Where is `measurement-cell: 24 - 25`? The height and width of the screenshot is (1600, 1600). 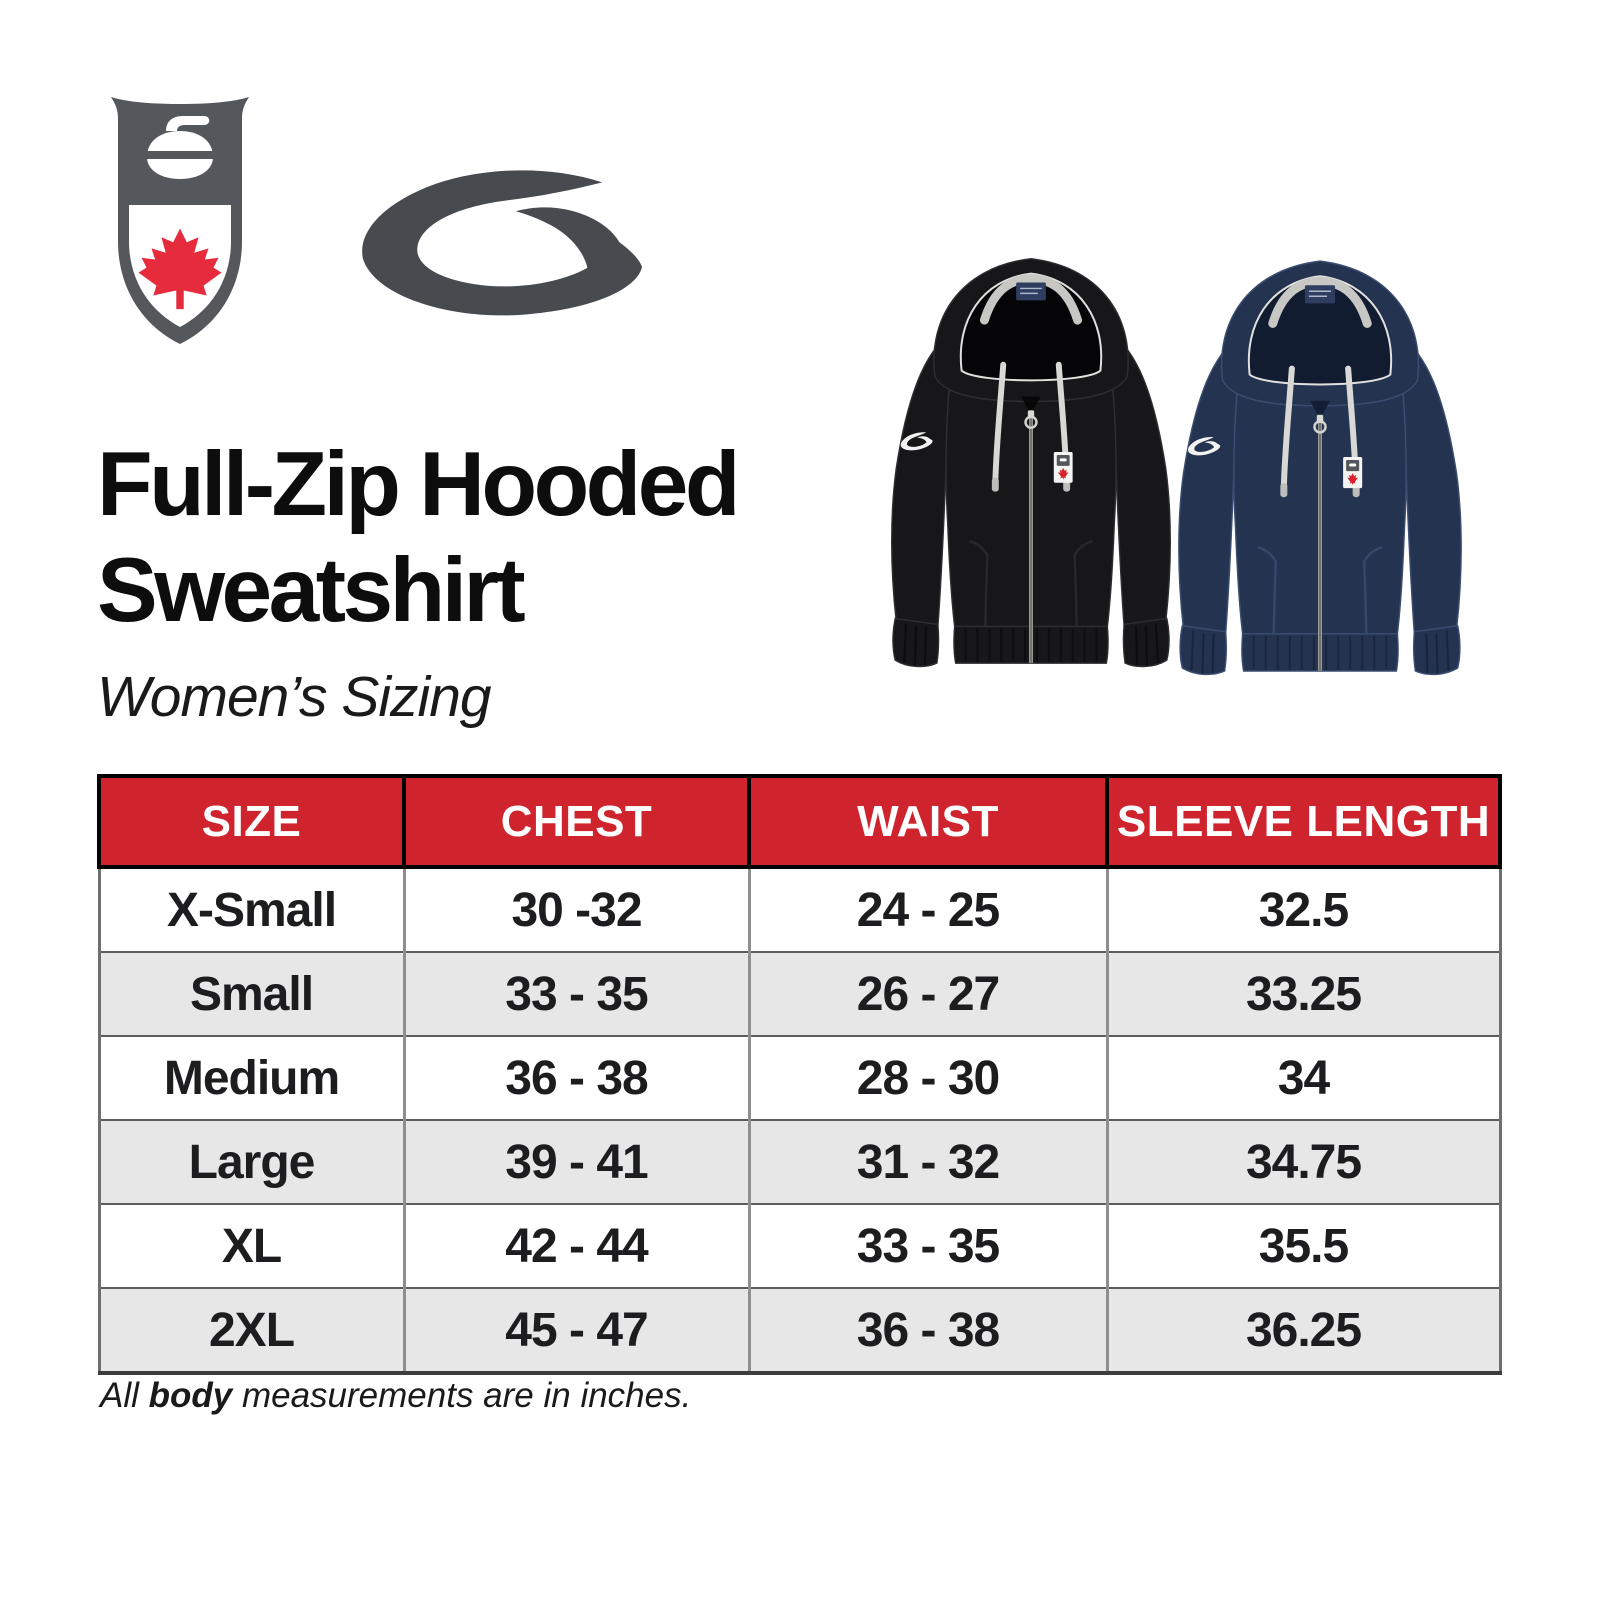 measurement-cell: 24 - 25 is located at coordinates (927, 909).